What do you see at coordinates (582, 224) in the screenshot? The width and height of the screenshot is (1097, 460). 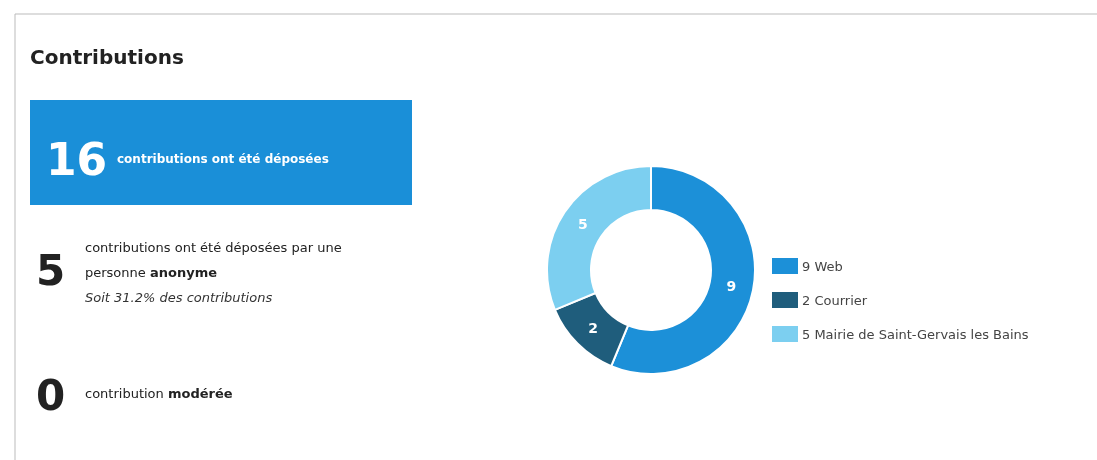 I see `data-label: 5` at bounding box center [582, 224].